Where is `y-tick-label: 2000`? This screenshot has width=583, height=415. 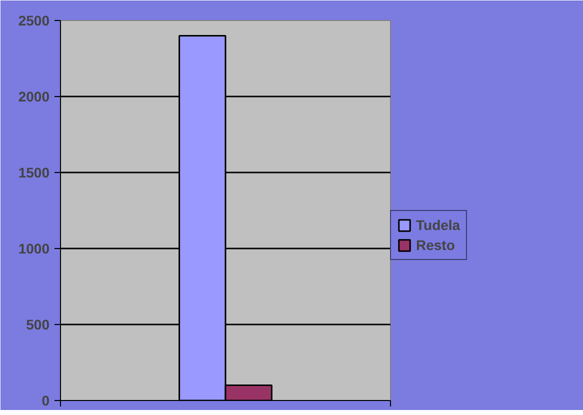
y-tick-label: 2000 is located at coordinates (34, 96).